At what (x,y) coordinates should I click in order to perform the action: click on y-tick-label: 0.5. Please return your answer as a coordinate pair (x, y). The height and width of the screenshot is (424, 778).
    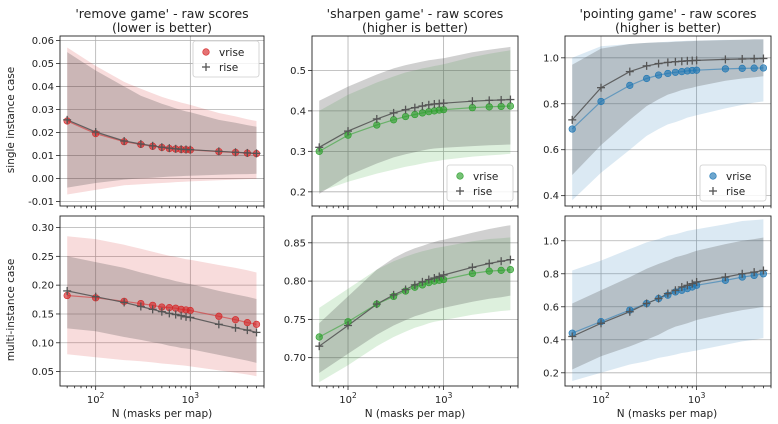
    Looking at the image, I should click on (298, 71).